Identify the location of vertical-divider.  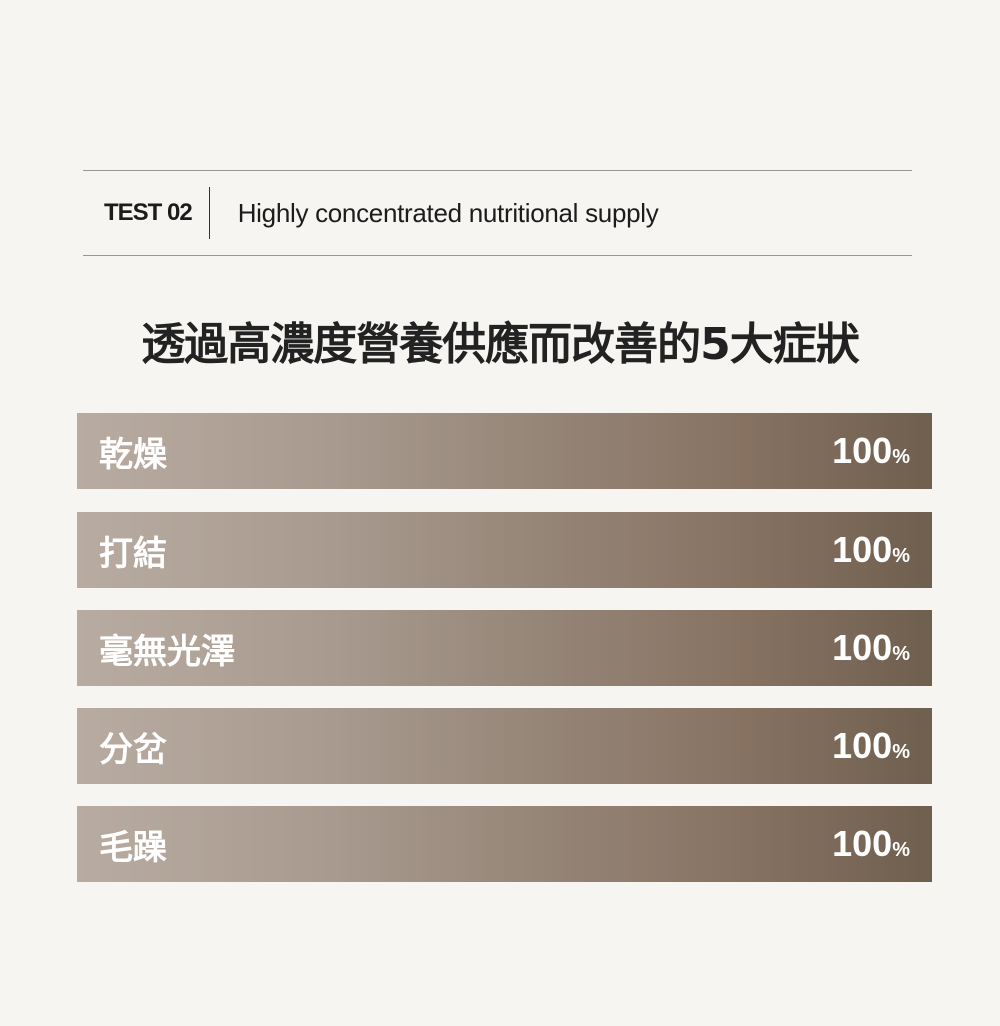
(209, 213).